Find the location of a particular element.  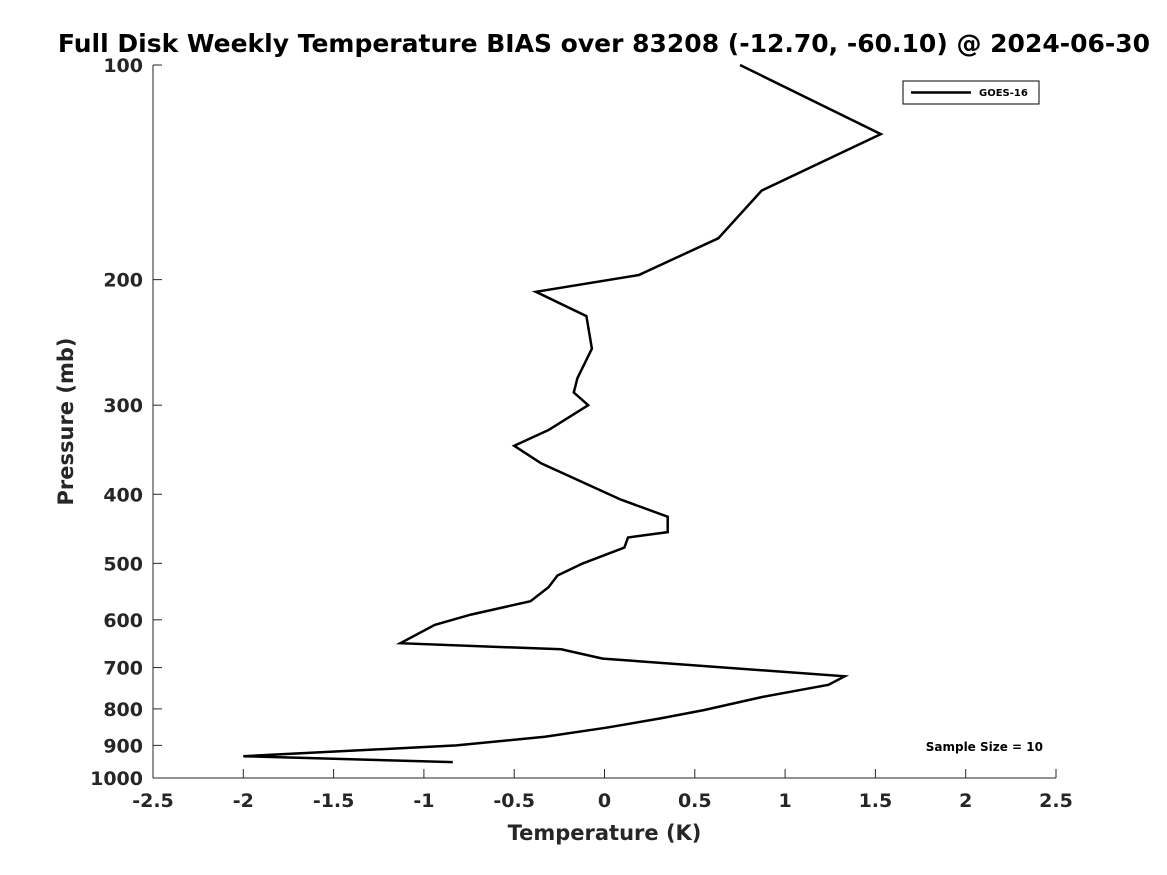

legend-label: GOES-16 is located at coordinates (1003, 93).